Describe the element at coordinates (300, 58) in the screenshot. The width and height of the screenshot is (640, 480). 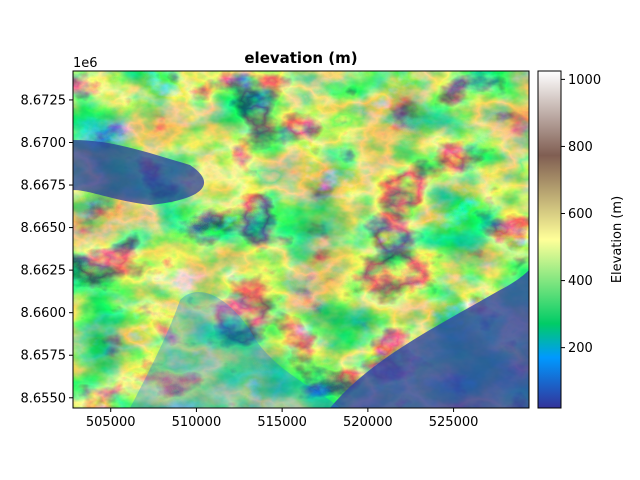
I see `chart-title: elevation (m)` at that location.